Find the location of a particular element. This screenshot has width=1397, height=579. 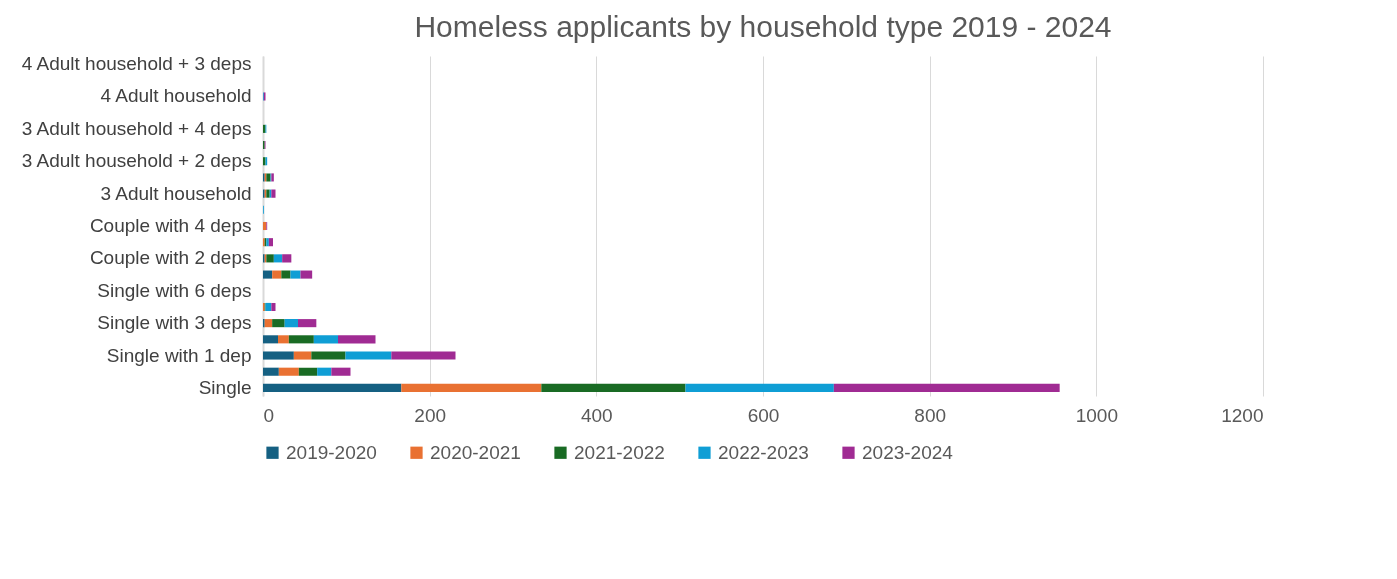

x-tick-label: 400 is located at coordinates (596, 415).